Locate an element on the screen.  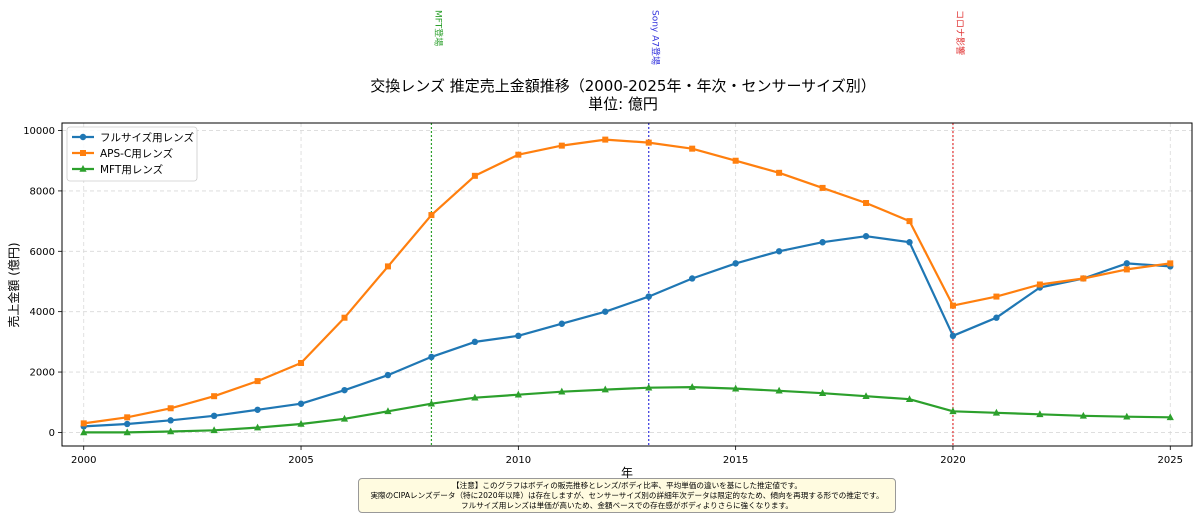
x-tick-label: 2010 is located at coordinates (518, 460).